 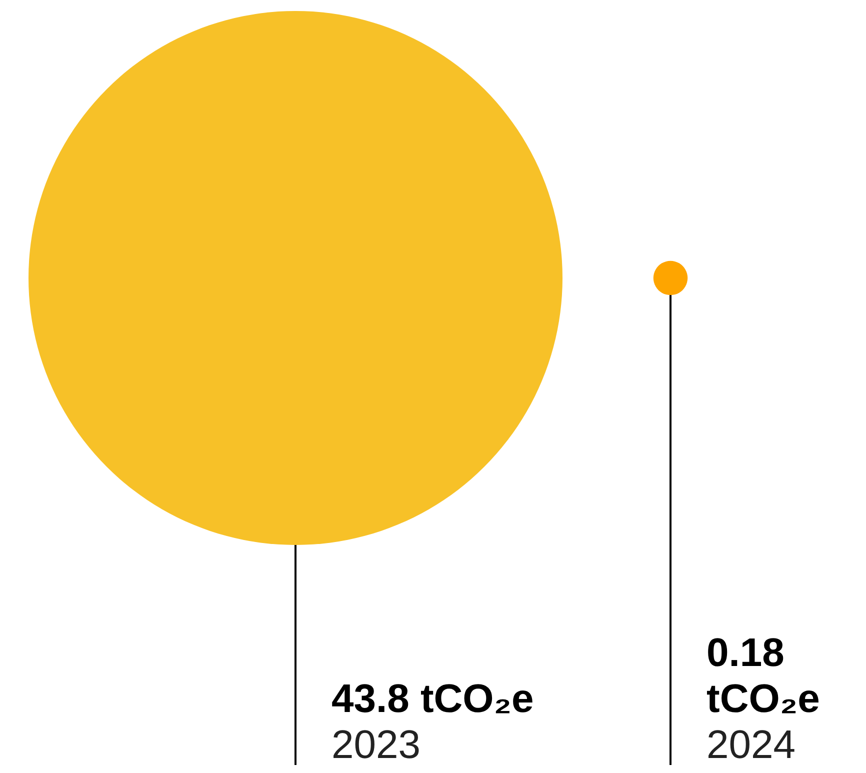 What do you see at coordinates (376, 745) in the screenshot?
I see `category-label: 2023` at bounding box center [376, 745].